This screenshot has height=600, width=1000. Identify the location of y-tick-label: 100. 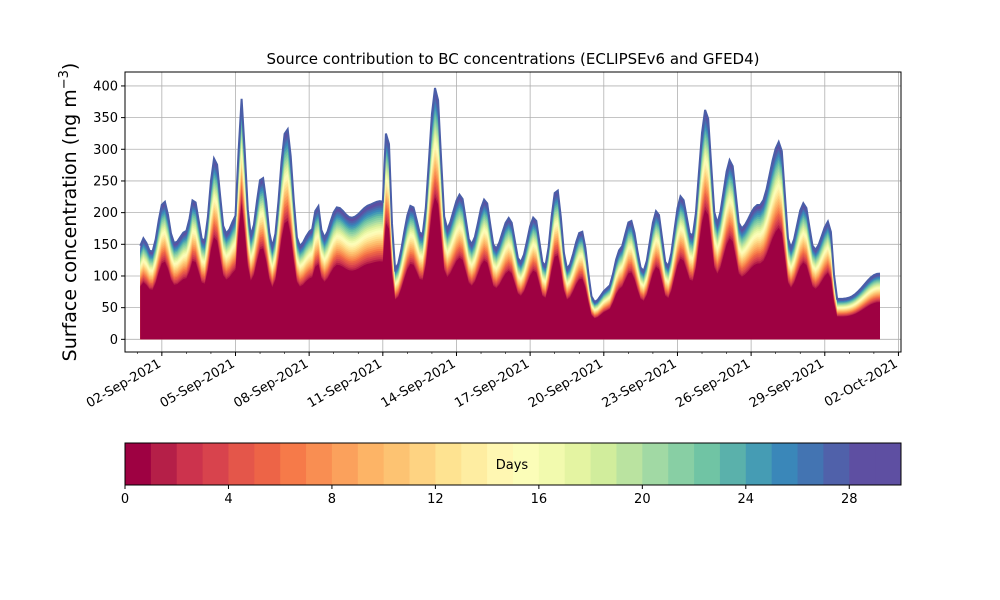
(105, 276).